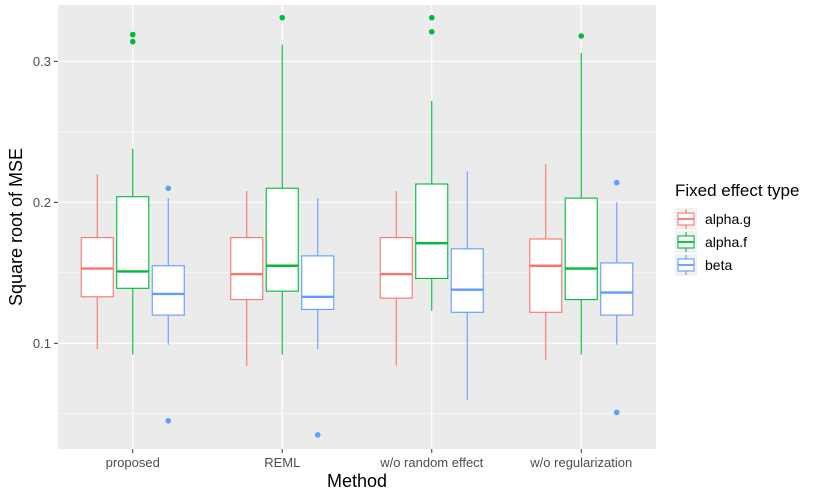 This screenshot has height=498, width=830. I want to click on legend-label: alpha.f, so click(726, 242).